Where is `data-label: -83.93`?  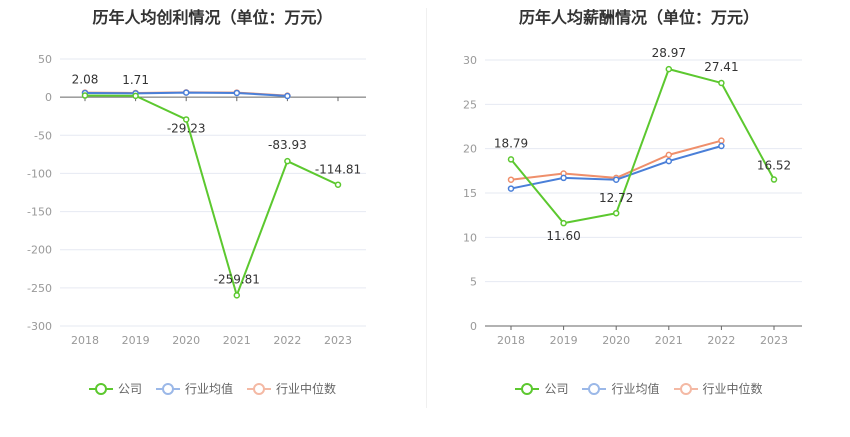 data-label: -83.93 is located at coordinates (287, 145).